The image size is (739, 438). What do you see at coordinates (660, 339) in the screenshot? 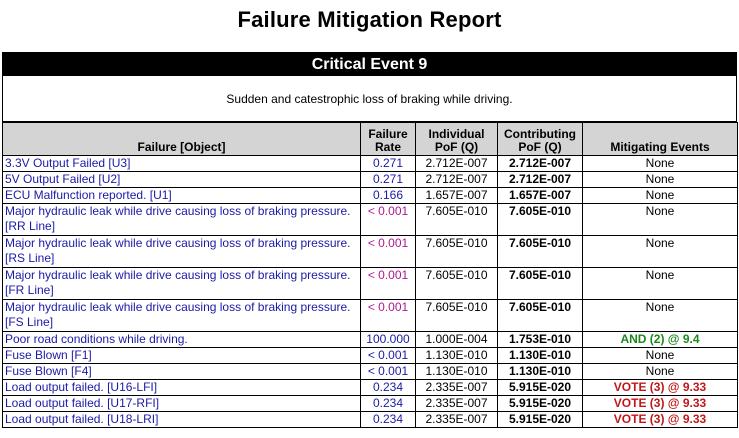
I see `mitigating-events: AND (2) @ 9.4` at bounding box center [660, 339].